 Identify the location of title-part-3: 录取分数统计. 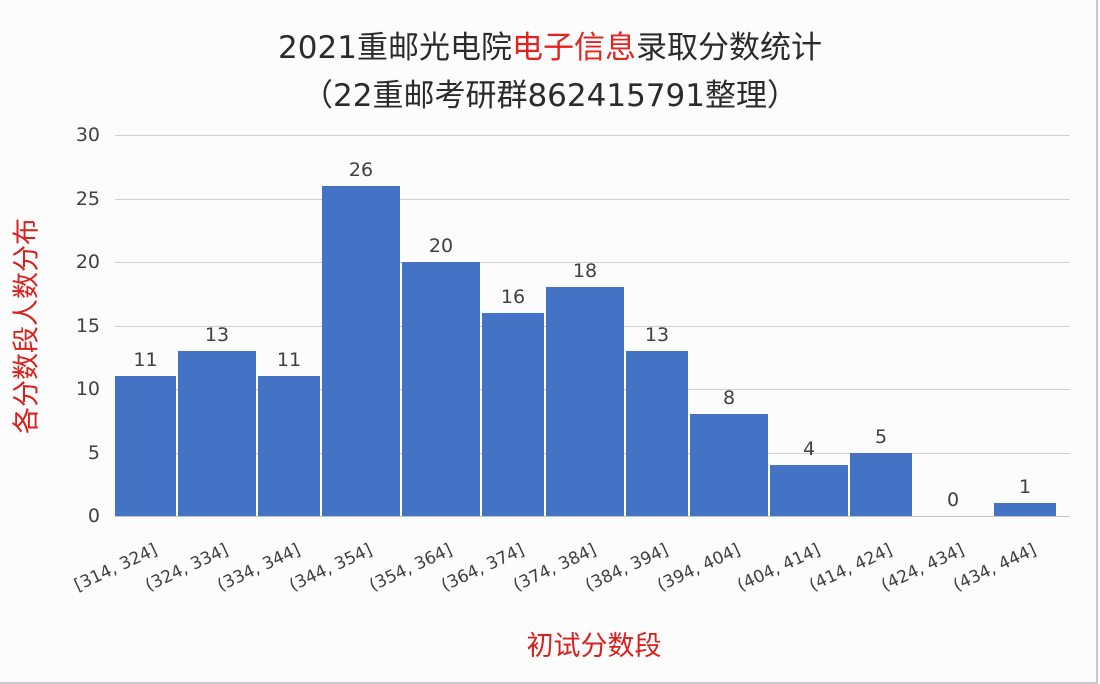
(728, 48).